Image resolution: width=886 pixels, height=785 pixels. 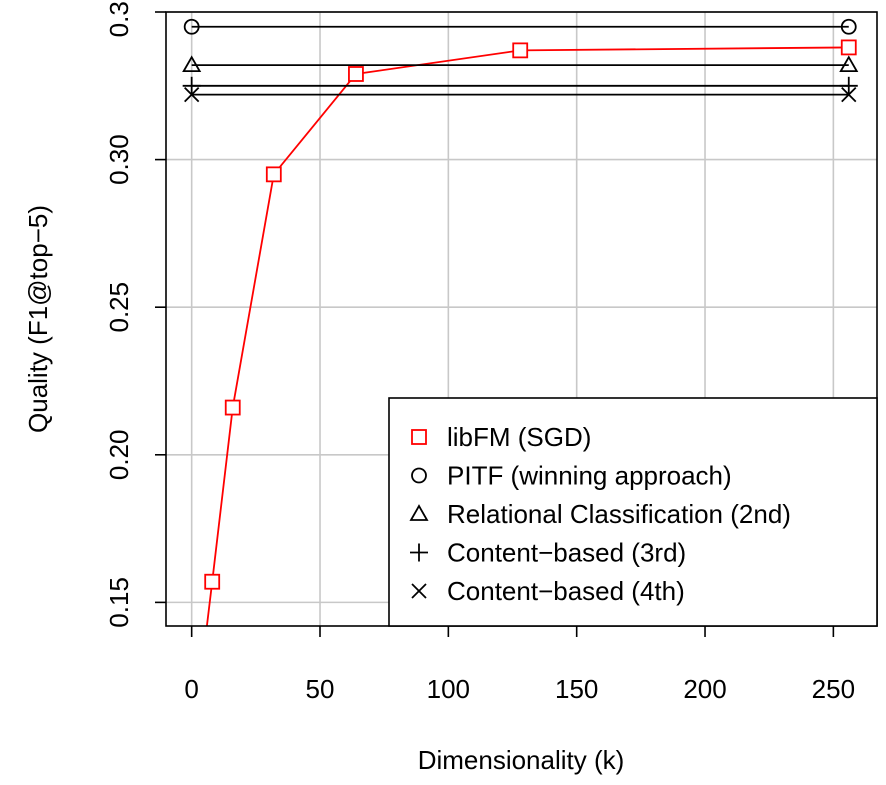 I want to click on legend-label: Relational Classification (2nd), so click(x=619, y=514).